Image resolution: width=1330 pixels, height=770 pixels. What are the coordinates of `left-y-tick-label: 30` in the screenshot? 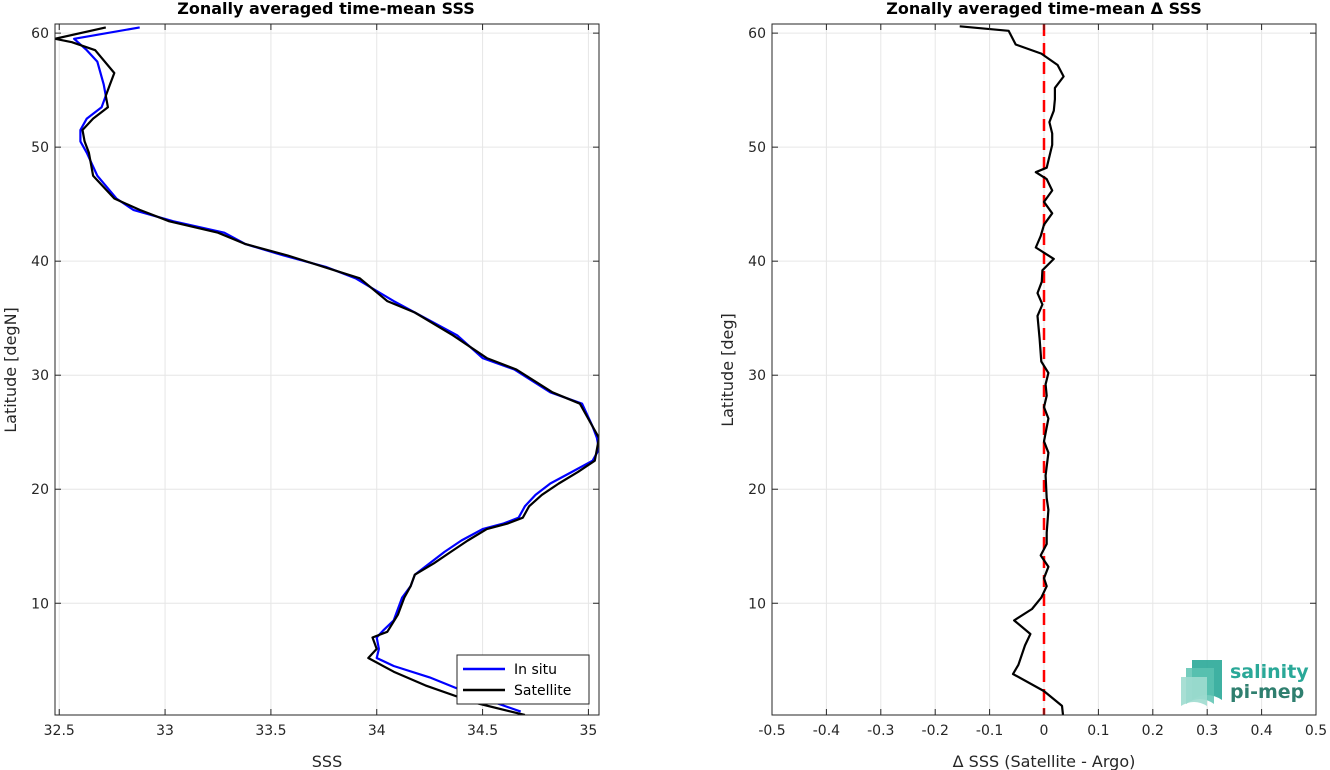 It's located at (40, 376).